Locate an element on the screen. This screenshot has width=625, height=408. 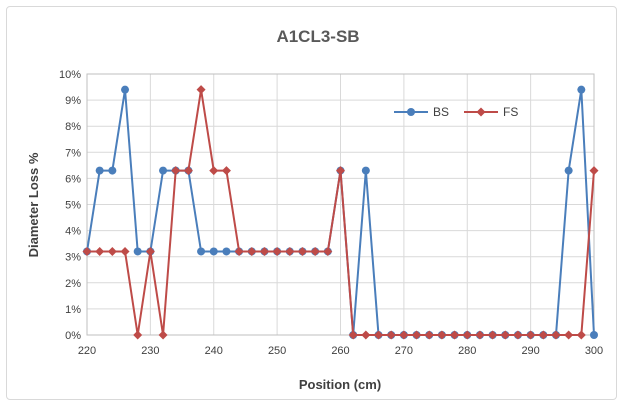
y-axis-title: Diameter Loss % is located at coordinates (33, 204).